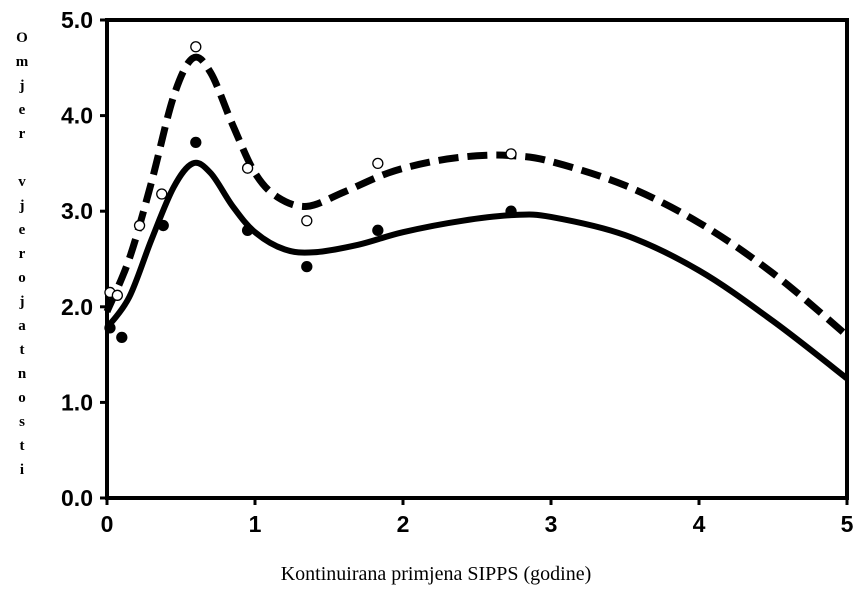 The image size is (855, 594). What do you see at coordinates (22, 182) in the screenshot?
I see `y-axis-label-letter: v` at bounding box center [22, 182].